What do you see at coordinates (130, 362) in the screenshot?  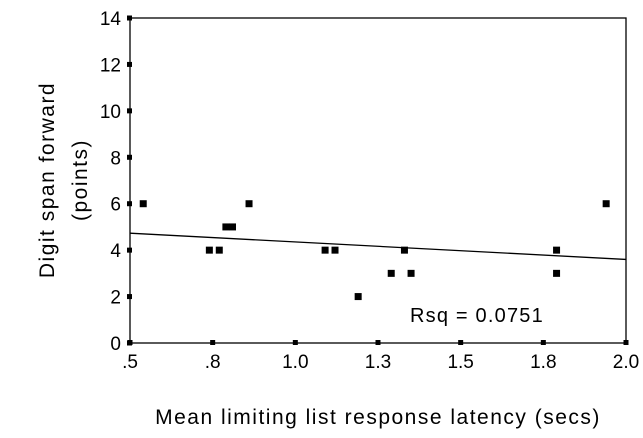 I see `x-tick-label: .5` at bounding box center [130, 362].